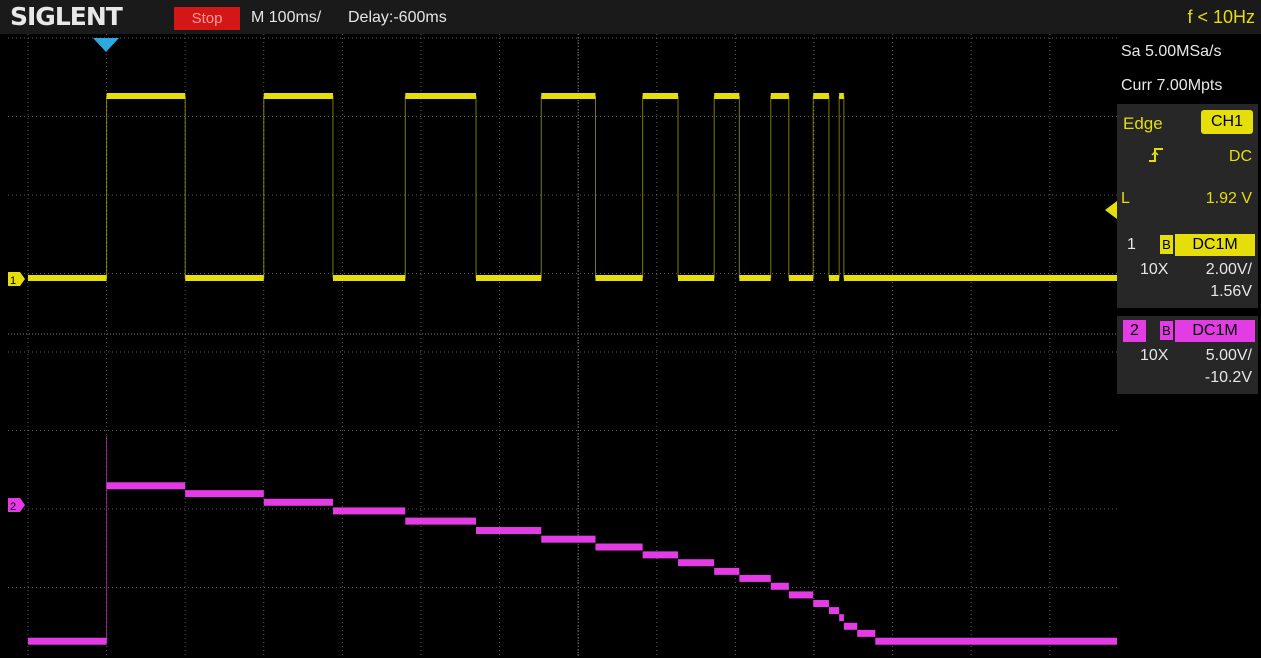 Image resolution: width=1261 pixels, height=658 pixels. What do you see at coordinates (1156, 155) in the screenshot?
I see `rising-edge-icon` at bounding box center [1156, 155].